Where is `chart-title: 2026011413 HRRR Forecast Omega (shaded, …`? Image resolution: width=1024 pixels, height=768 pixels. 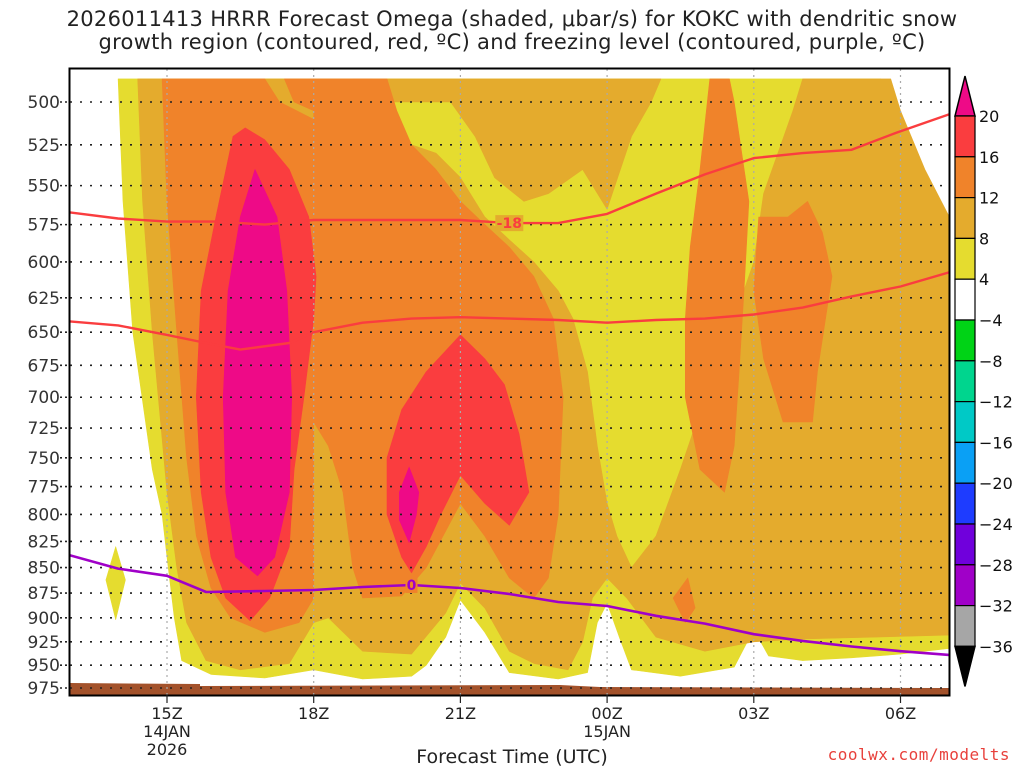 chart-title: 2026011413 HRRR Forecast Omega (shaded, … is located at coordinates (512, 31).